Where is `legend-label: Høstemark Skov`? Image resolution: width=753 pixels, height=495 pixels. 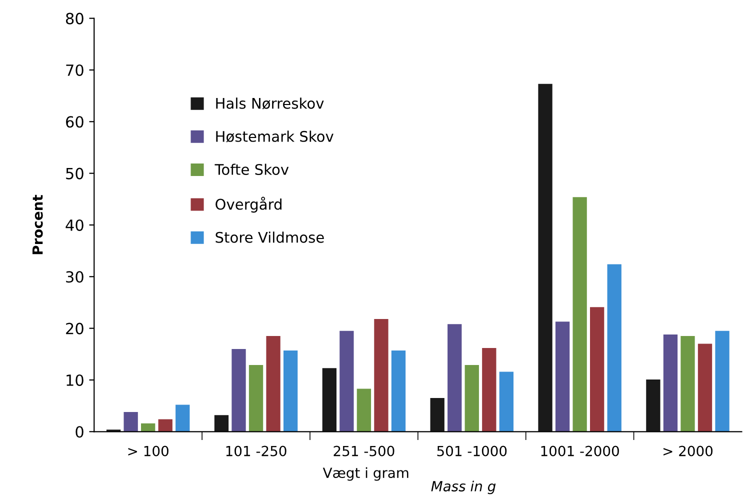
legend-label: Høstemark Skov is located at coordinates (275, 136).